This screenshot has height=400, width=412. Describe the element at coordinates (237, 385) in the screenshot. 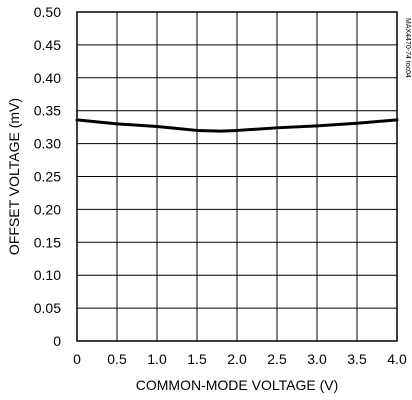

I see `x-axis-title: COMMON-MODE VOLTAGE (V)` at that location.